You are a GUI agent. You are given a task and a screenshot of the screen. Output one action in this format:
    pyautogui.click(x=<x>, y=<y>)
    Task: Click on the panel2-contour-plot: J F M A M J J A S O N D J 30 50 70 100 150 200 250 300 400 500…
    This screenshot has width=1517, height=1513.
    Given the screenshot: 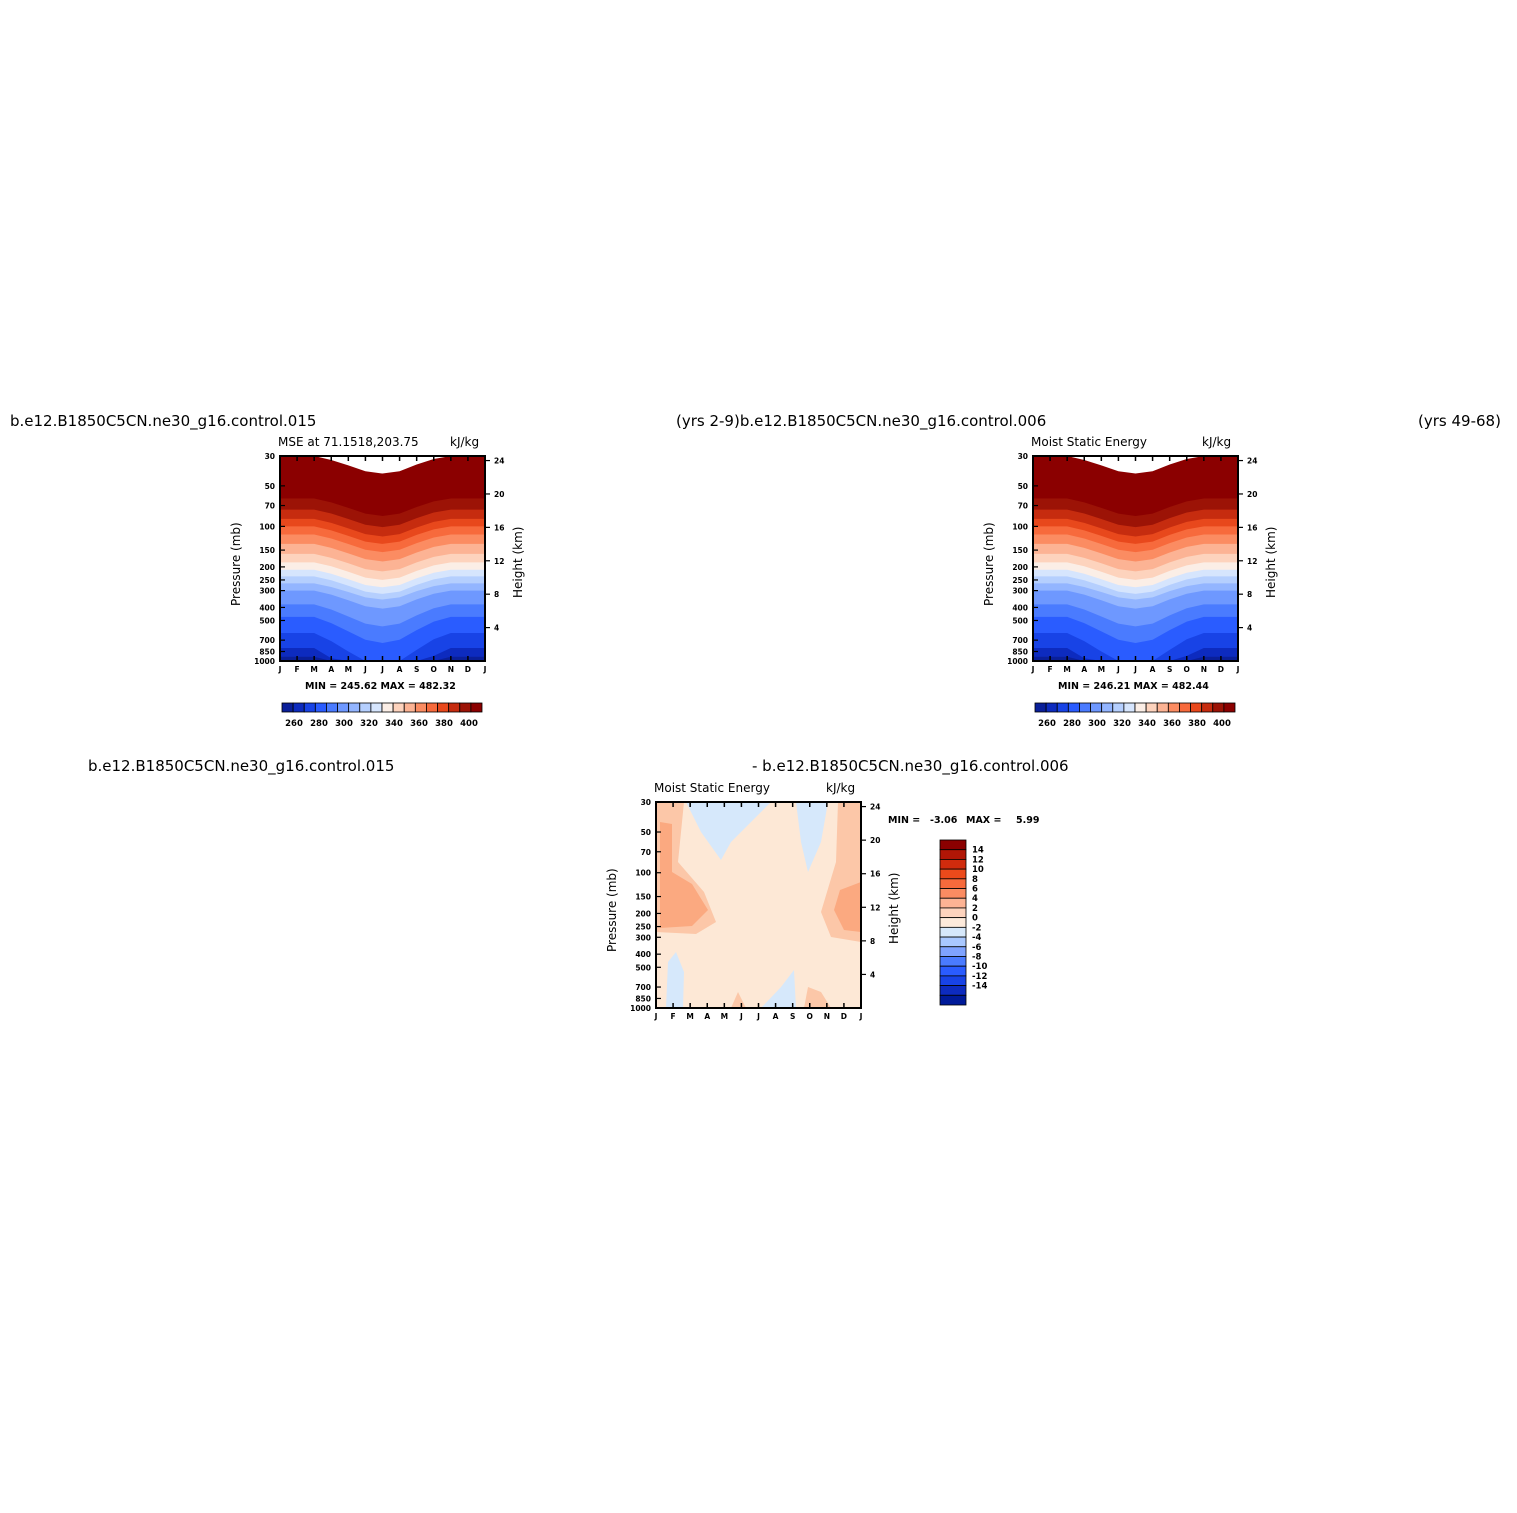 What is the action you would take?
    pyautogui.click(x=1132, y=563)
    